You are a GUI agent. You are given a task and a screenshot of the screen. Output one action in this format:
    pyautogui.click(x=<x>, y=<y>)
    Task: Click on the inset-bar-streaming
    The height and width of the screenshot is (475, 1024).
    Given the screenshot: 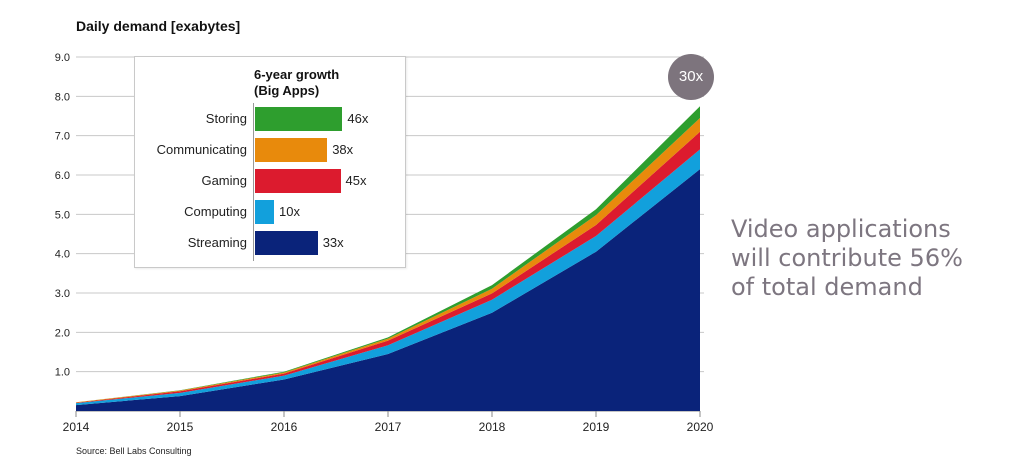 What is the action you would take?
    pyautogui.click(x=286, y=243)
    